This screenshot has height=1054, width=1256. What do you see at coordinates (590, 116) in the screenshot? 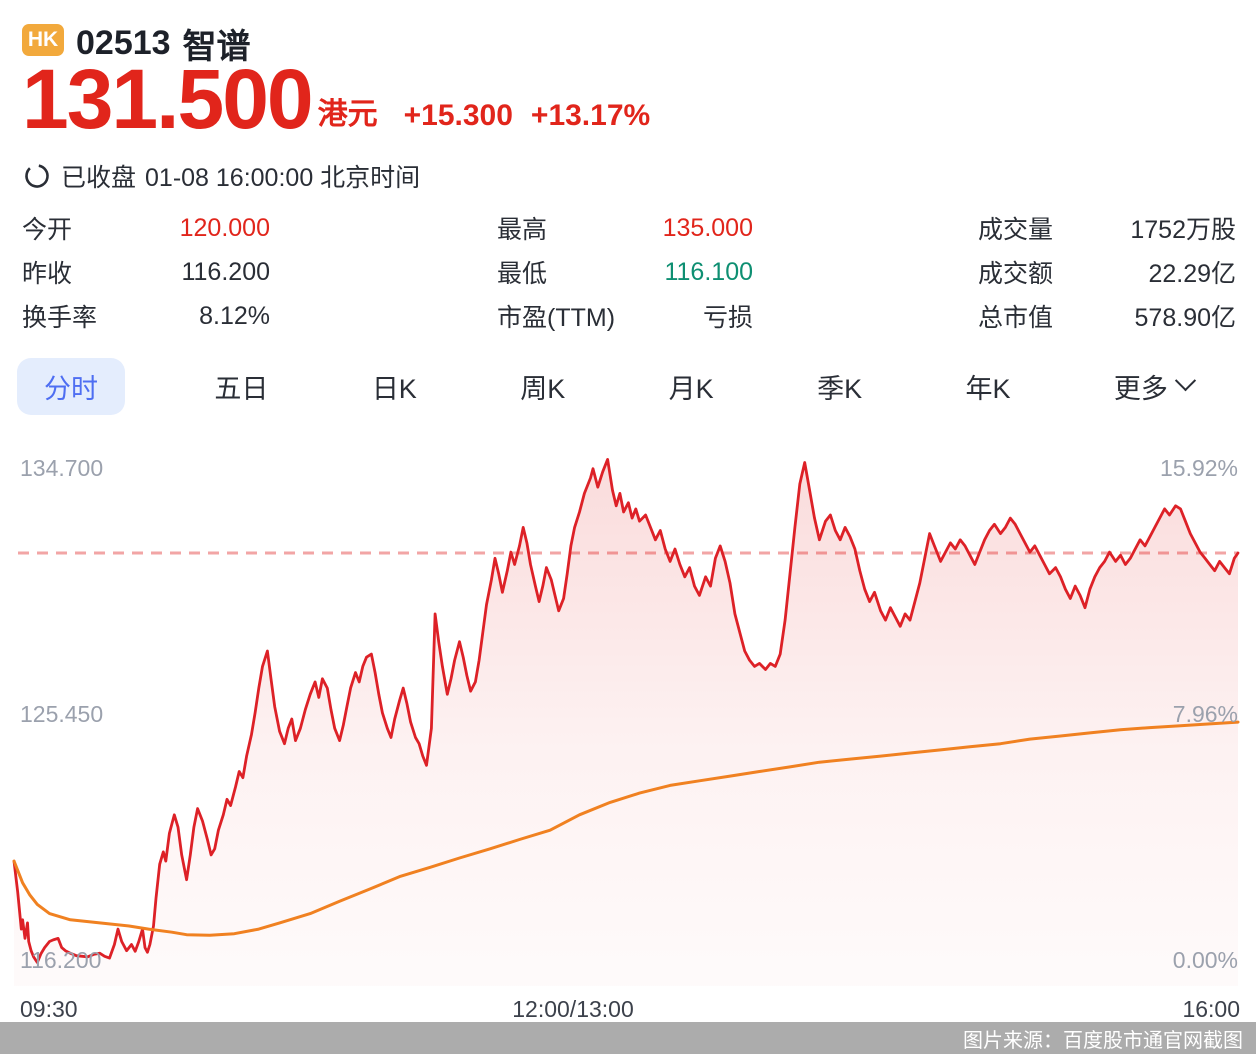
I see `price-change-percent: +13.17%` at bounding box center [590, 116].